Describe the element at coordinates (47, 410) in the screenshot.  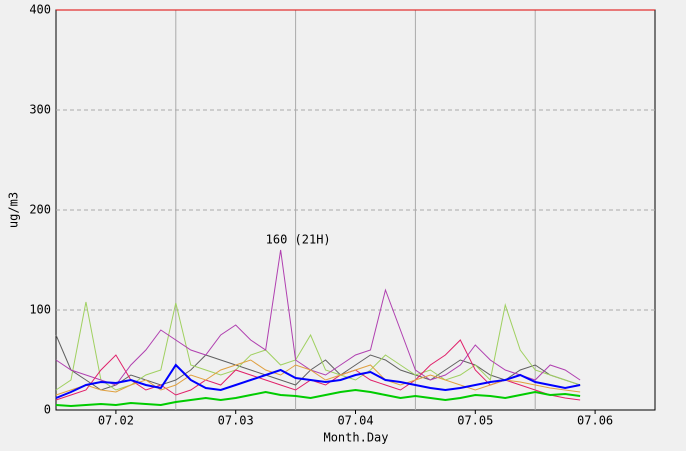
I see `y-tick-label: 0` at that location.